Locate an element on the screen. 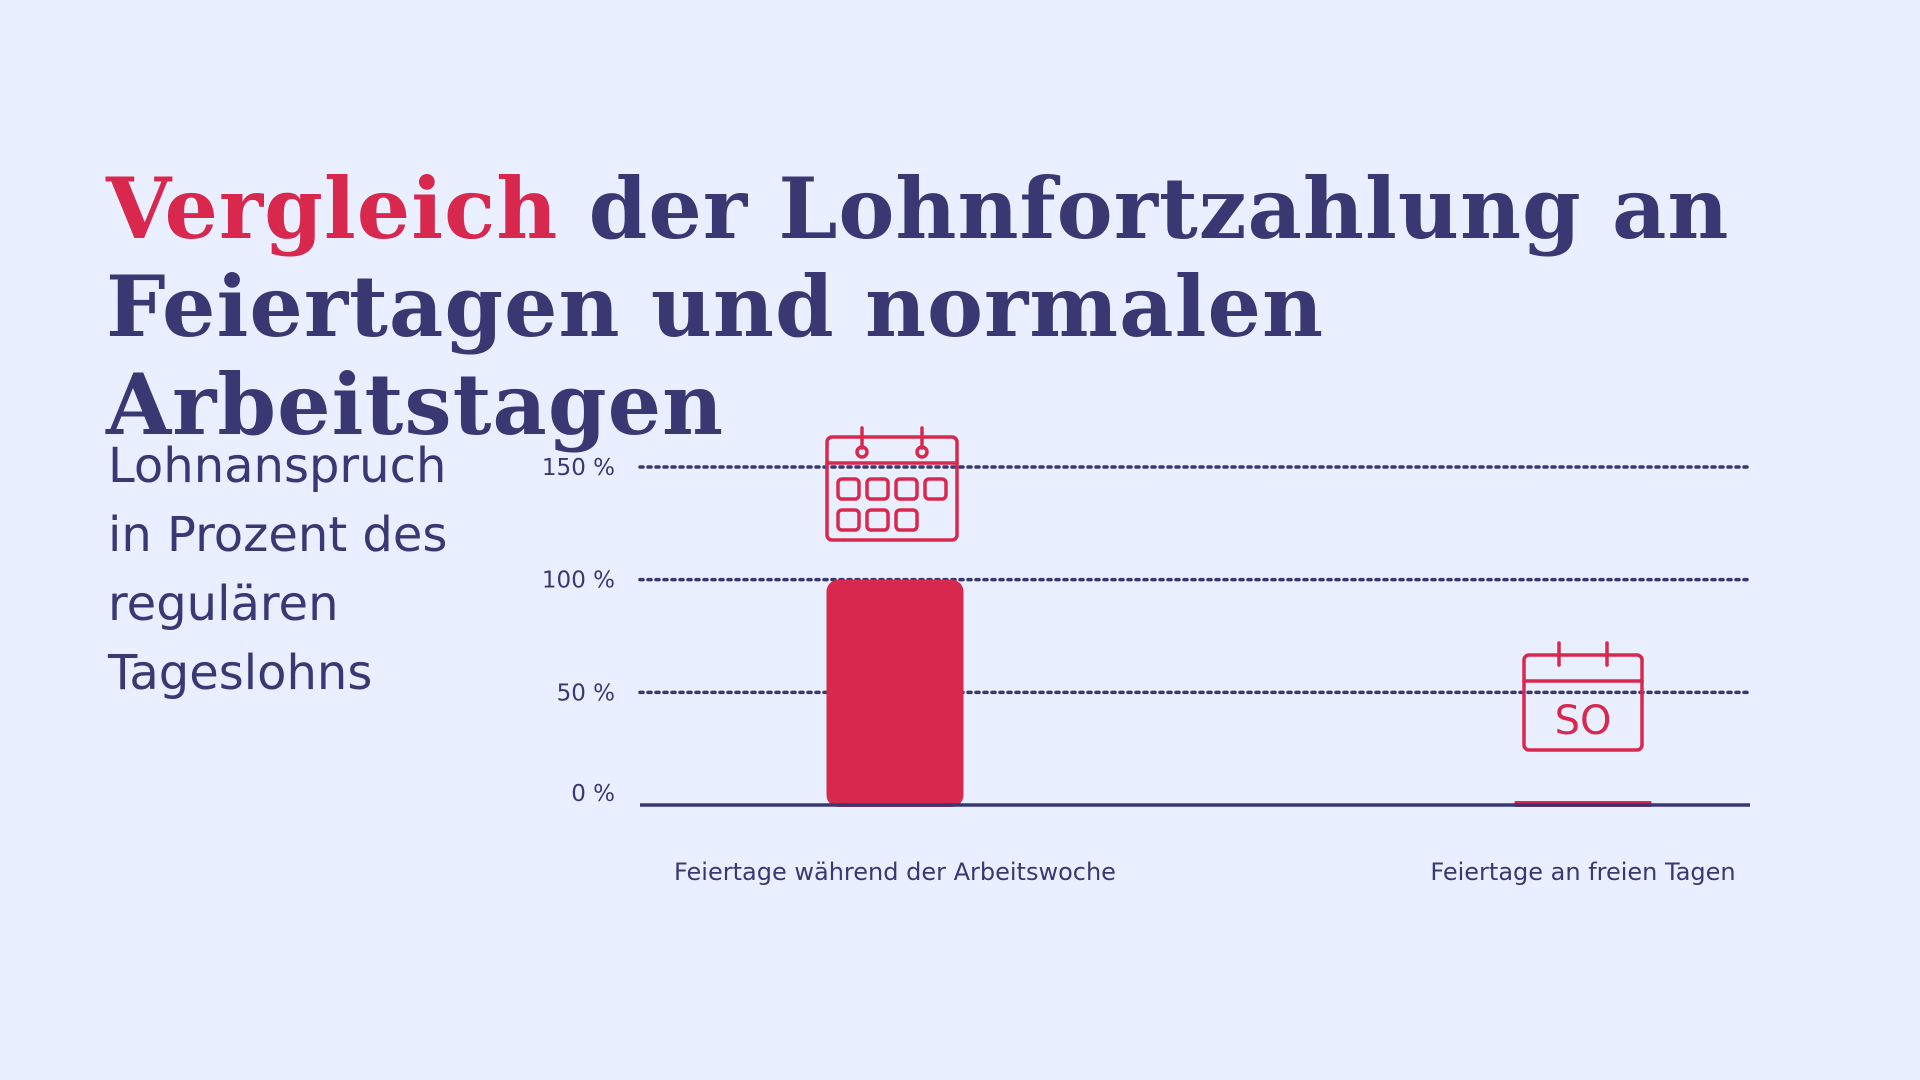 The image size is (1920, 1080). x-tick-label: Feiertage während der Arbeitswoche is located at coordinates (895, 872).